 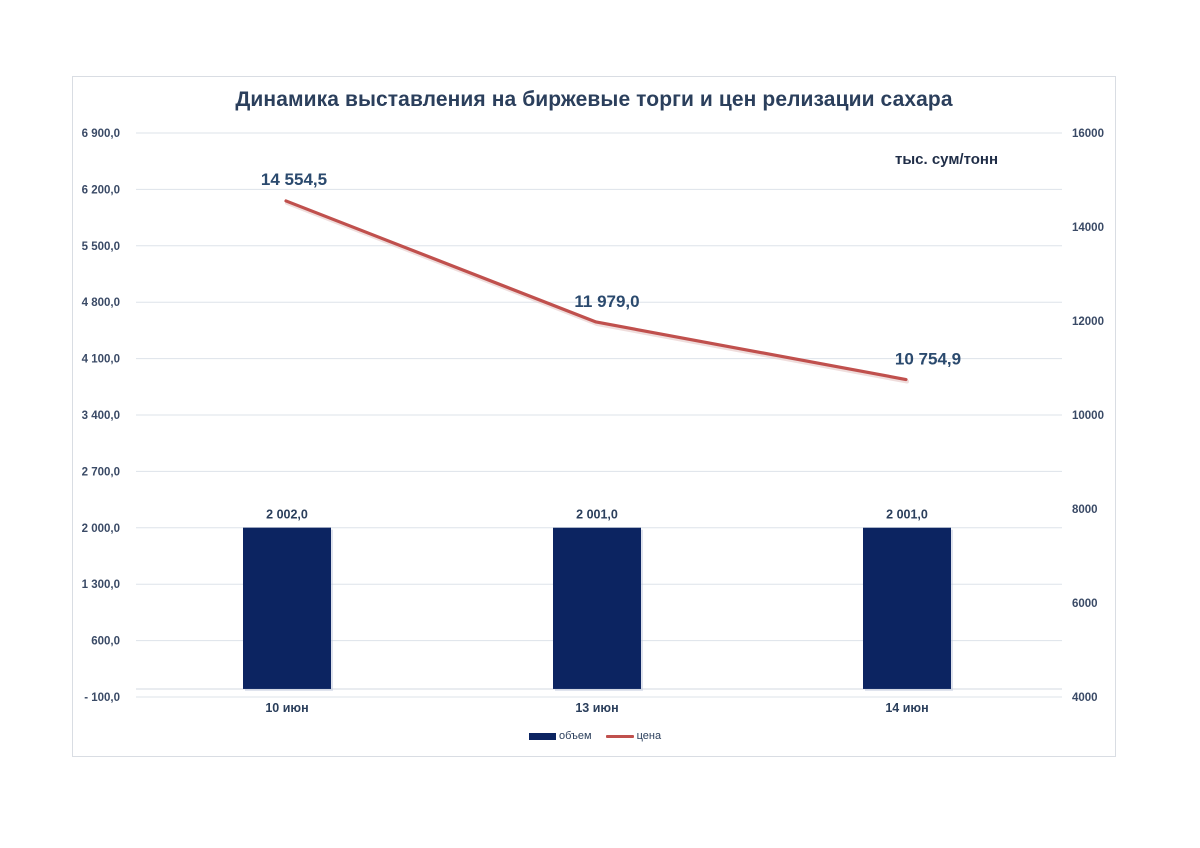 What do you see at coordinates (1085, 604) in the screenshot?
I see `right-axis-tick-label: 6000` at bounding box center [1085, 604].